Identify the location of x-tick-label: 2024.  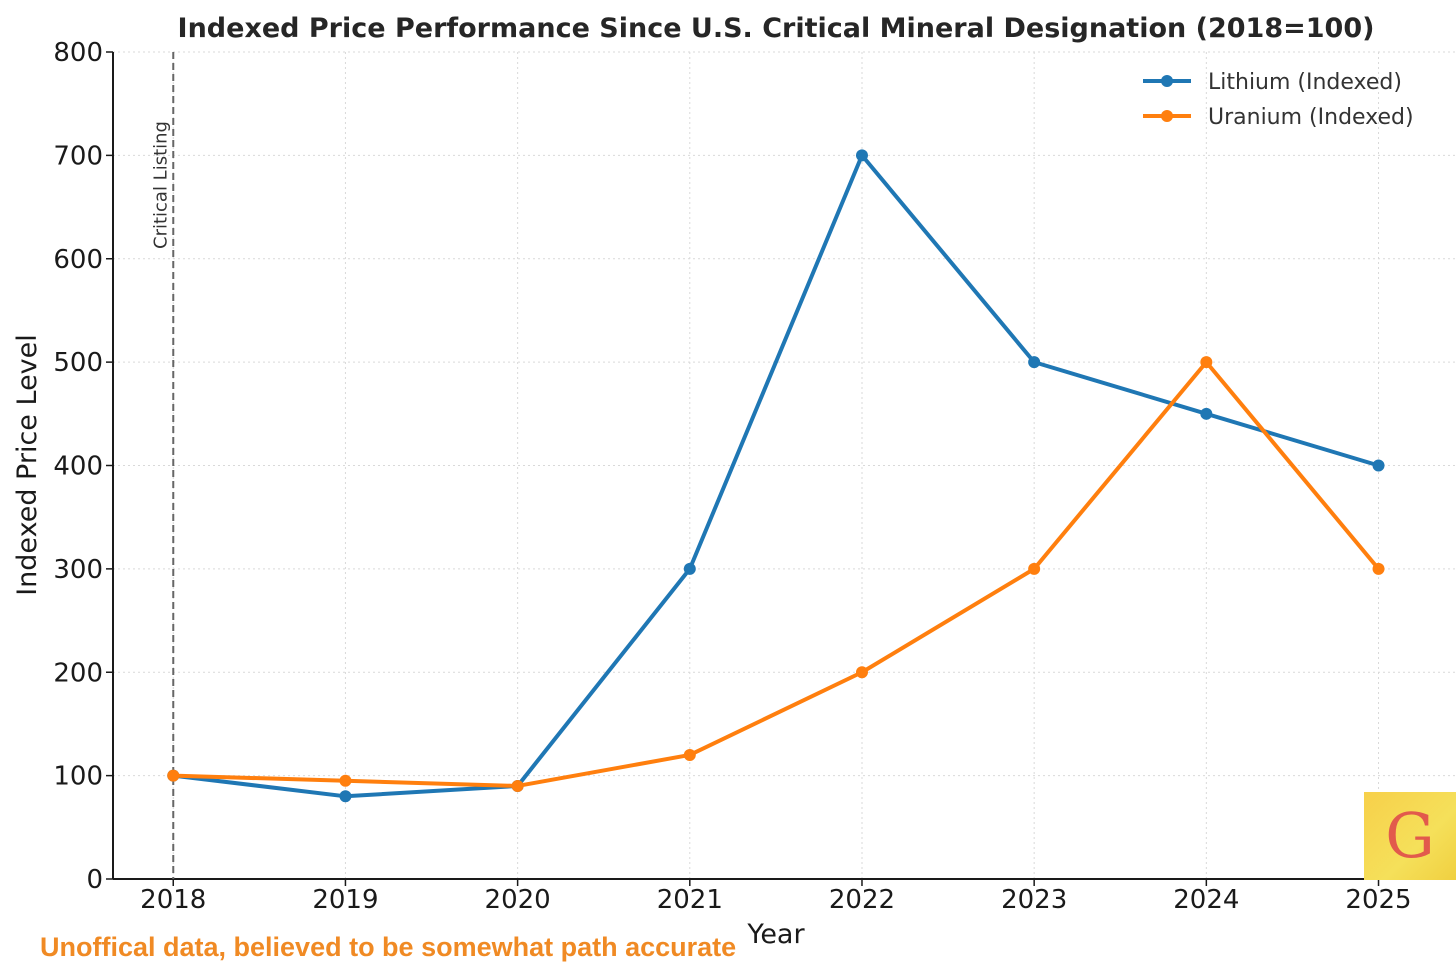
(1206, 900).